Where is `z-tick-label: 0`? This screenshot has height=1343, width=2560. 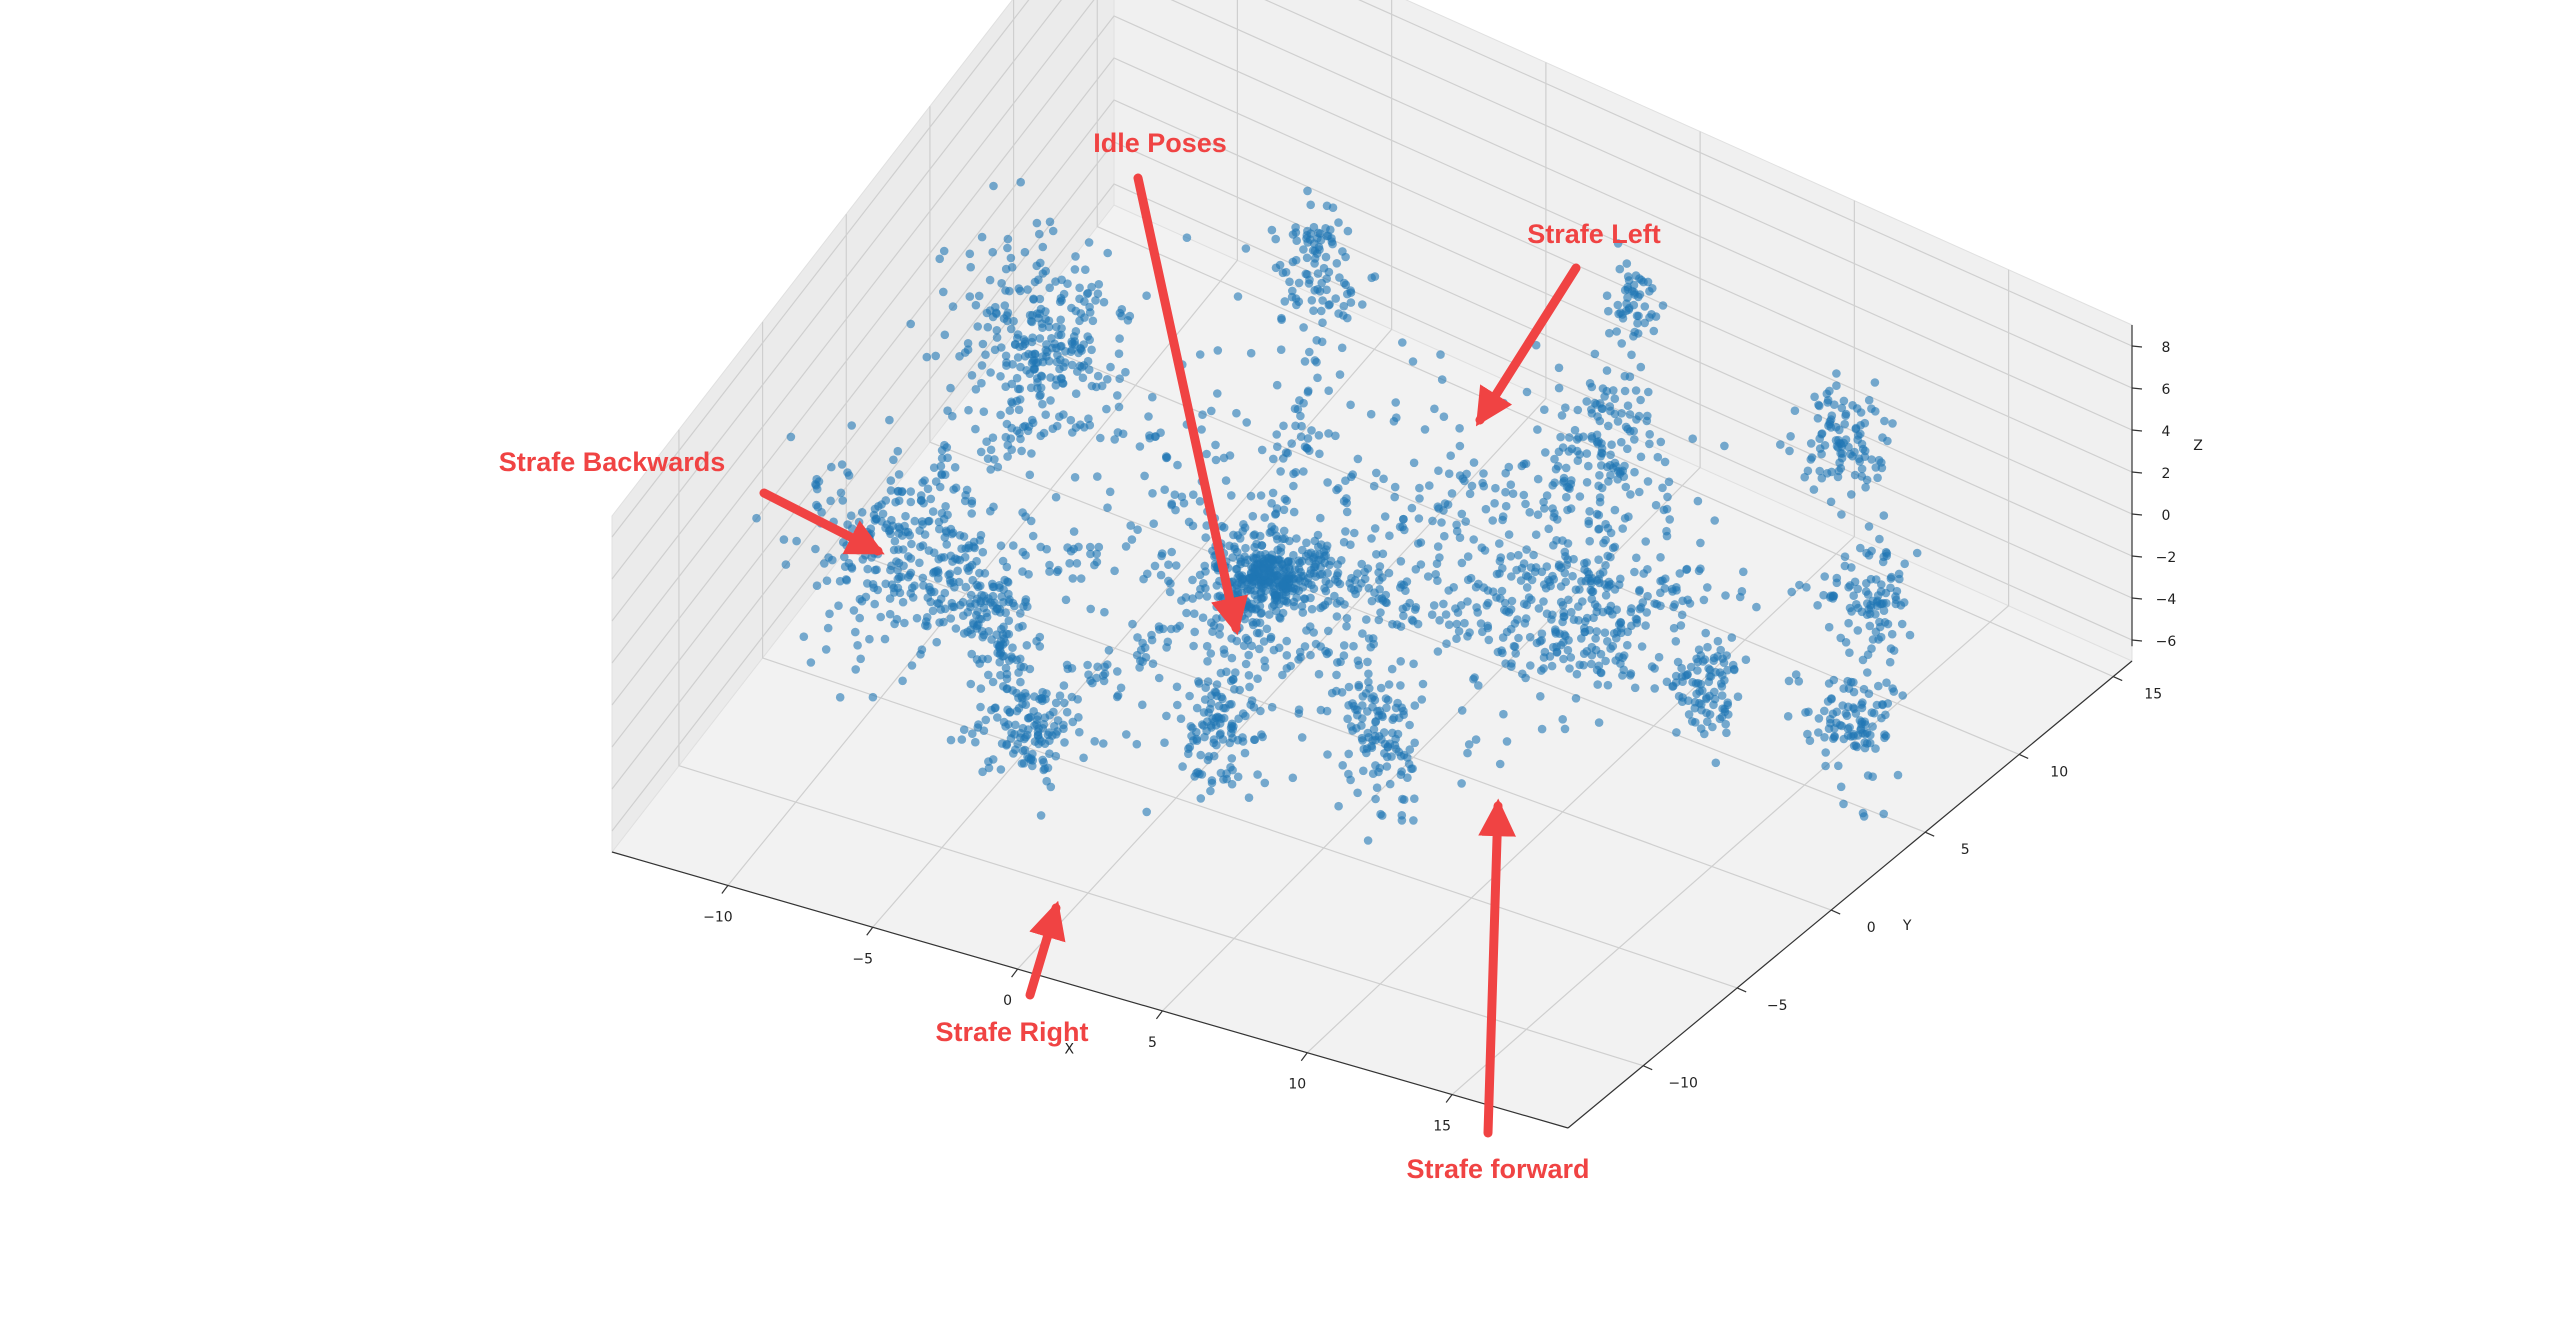
z-tick-label: 0 is located at coordinates (2166, 516).